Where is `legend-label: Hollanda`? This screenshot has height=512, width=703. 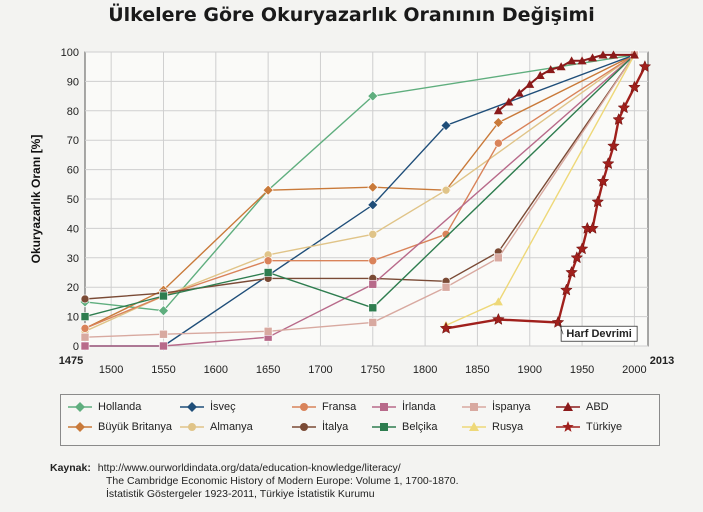
legend-label: Hollanda is located at coordinates (120, 407).